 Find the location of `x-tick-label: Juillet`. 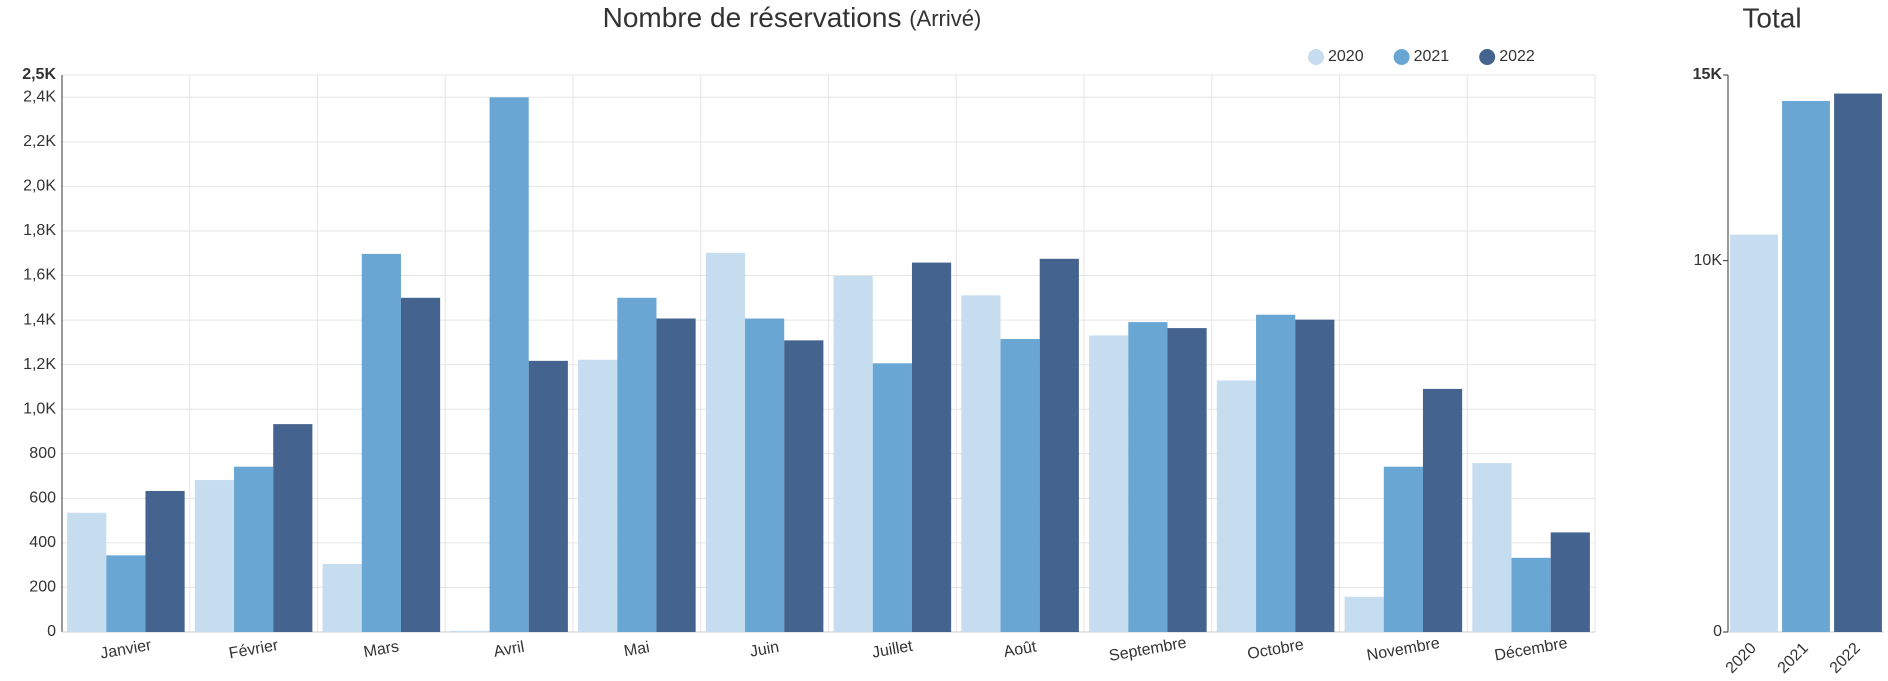

x-tick-label: Juillet is located at coordinates (893, 650).